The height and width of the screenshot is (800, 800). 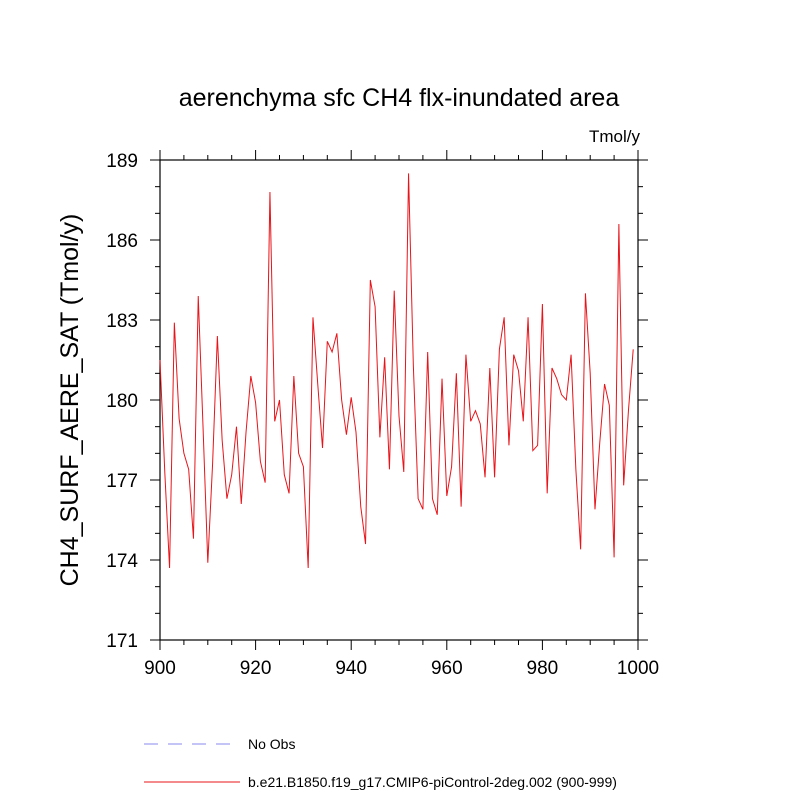 I want to click on x-tick-label: 940, so click(x=351, y=668).